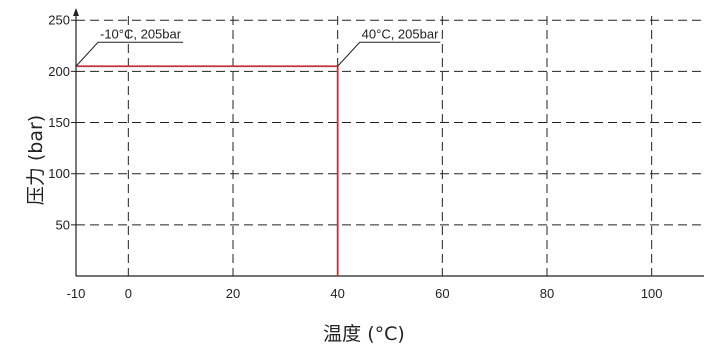 The image size is (706, 350). I want to click on annotations: -10°C, 205bar 40°C, 205bar, so click(258, 46).